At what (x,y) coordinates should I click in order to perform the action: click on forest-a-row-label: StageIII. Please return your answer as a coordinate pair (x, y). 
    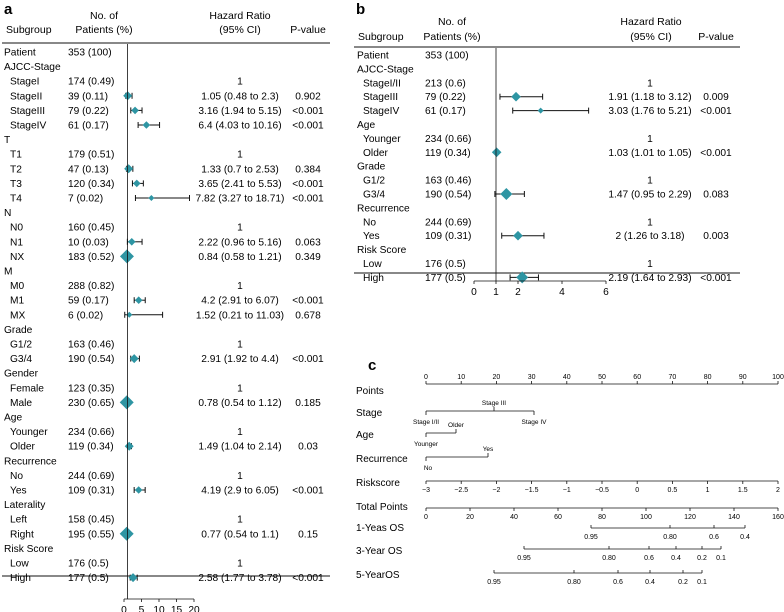
    Looking at the image, I should click on (27, 111).